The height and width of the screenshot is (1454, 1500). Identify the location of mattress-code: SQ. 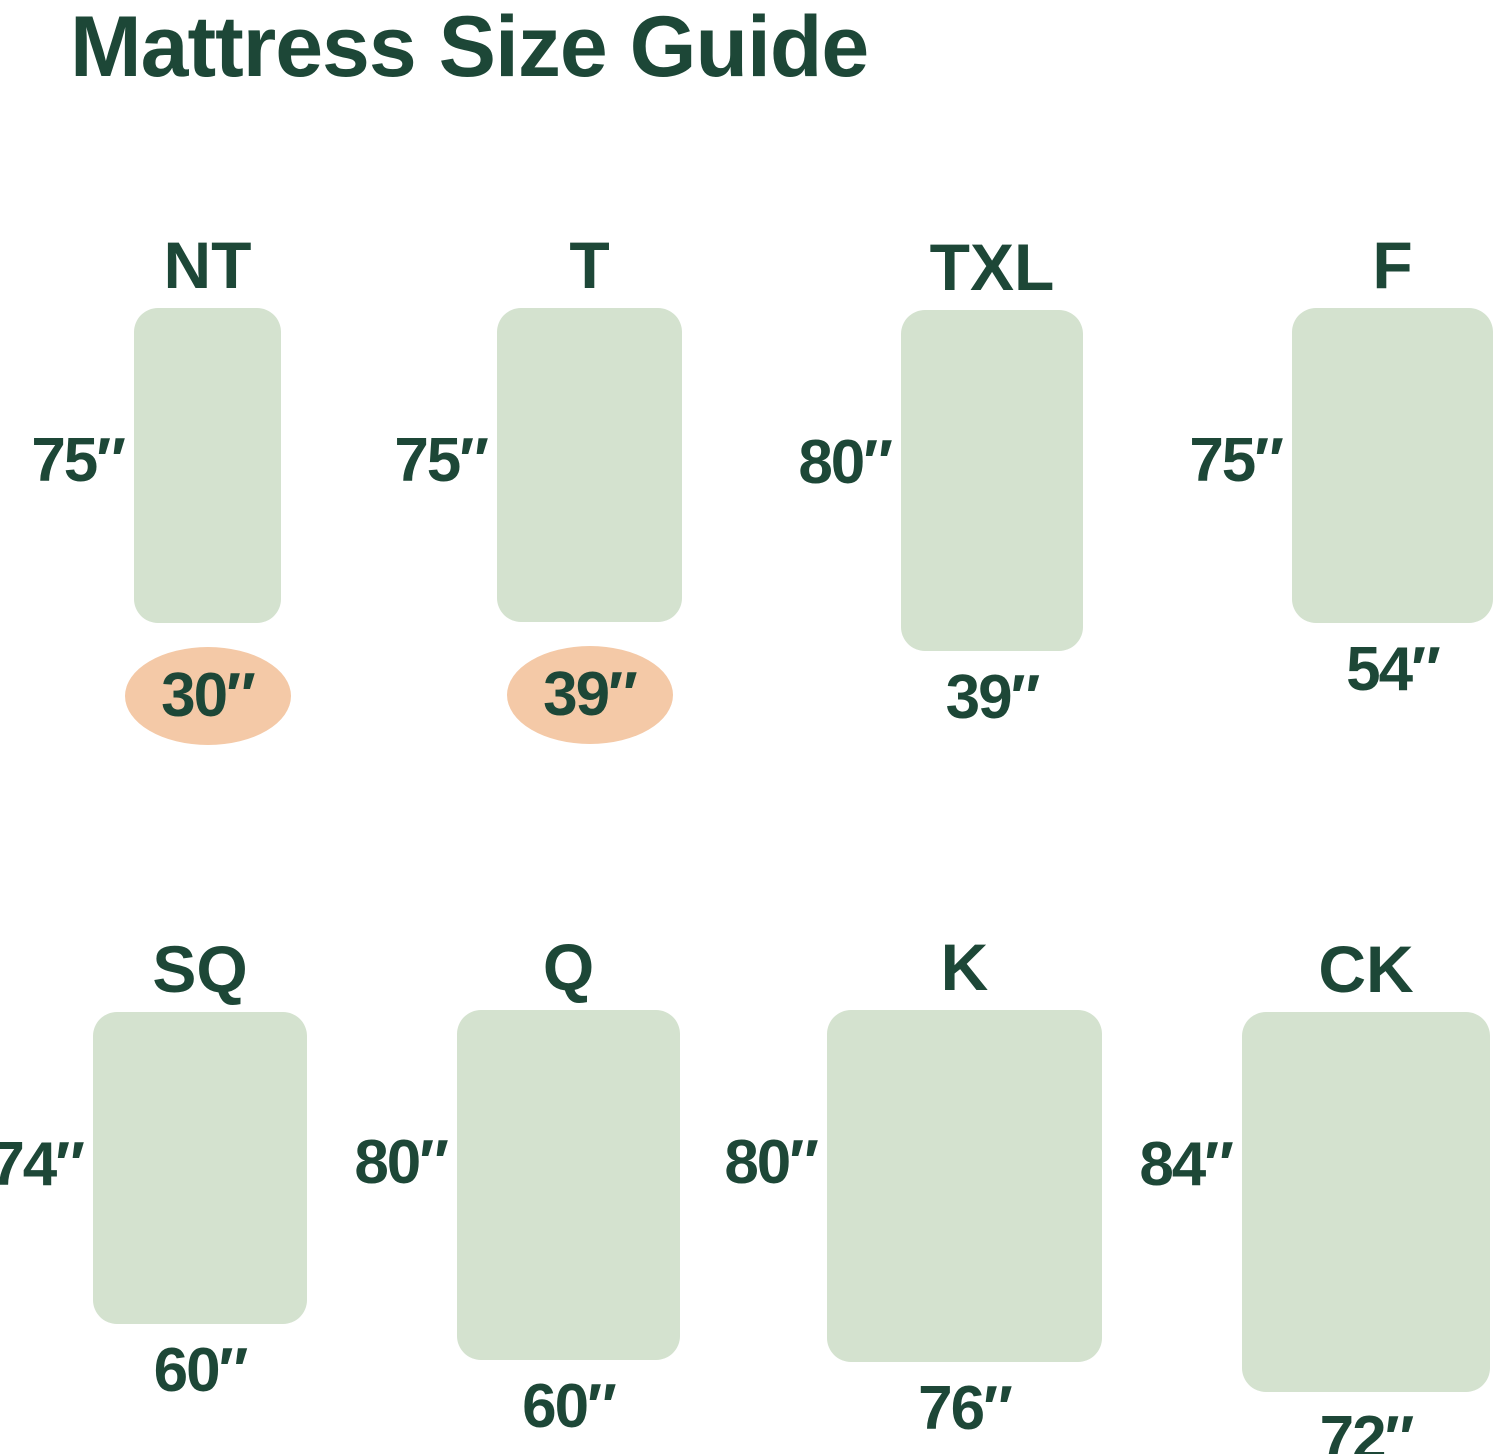
(200, 969).